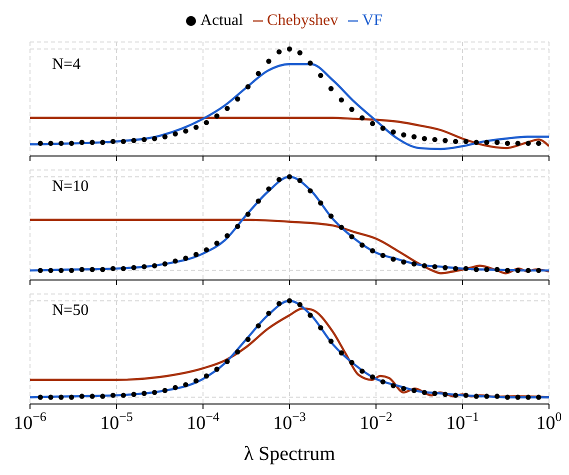 The image size is (569, 475). What do you see at coordinates (30, 421) in the screenshot?
I see `x-tick-label: 10$^{−6}$` at bounding box center [30, 421].